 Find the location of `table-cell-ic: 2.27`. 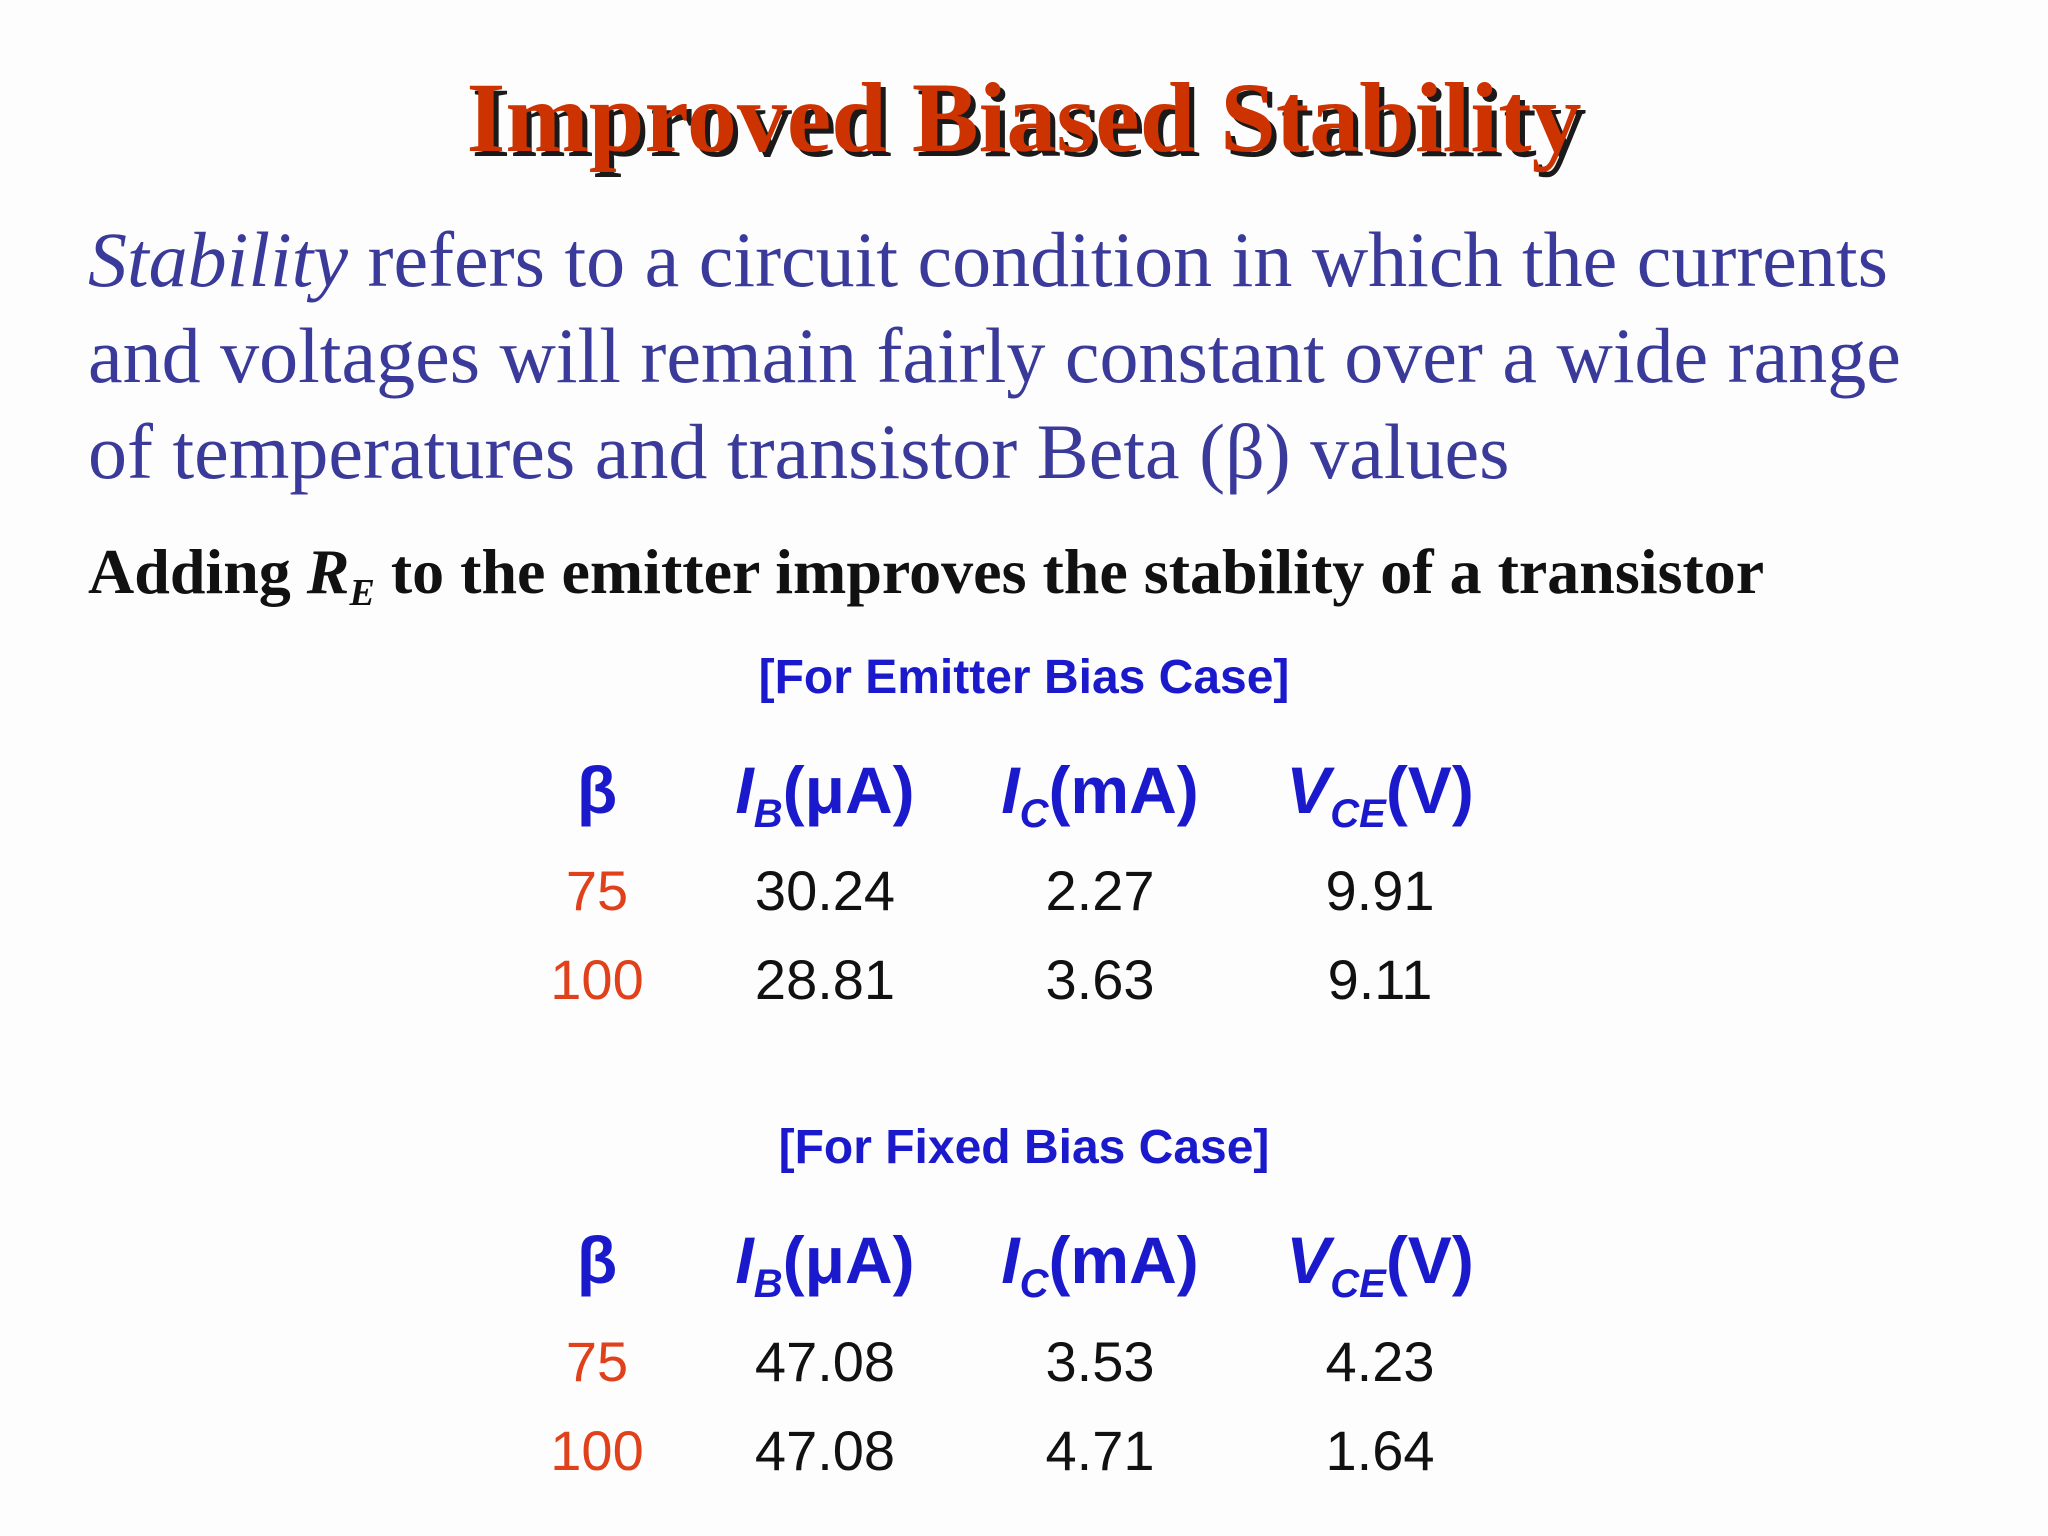

table-cell-ic: 2.27 is located at coordinates (1100, 890).